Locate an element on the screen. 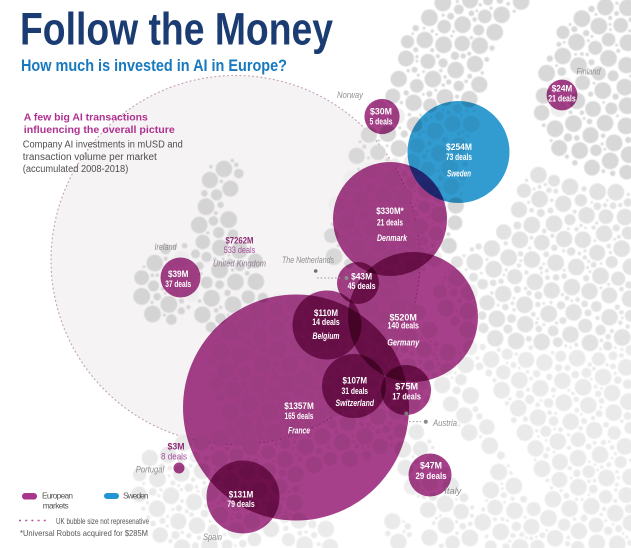 The image size is (631, 548). svg-text: A few big AI transactions is located at coordinates (86, 118).